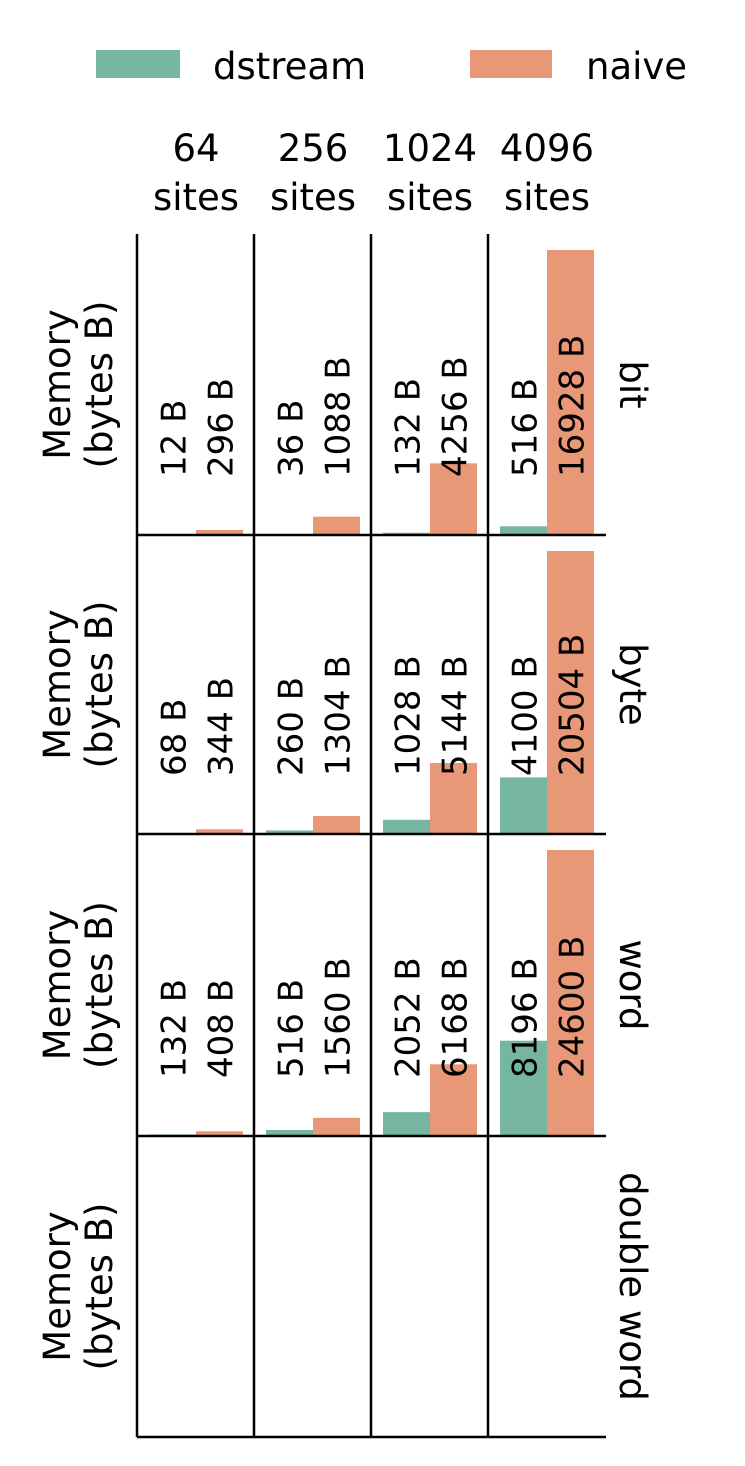 This screenshot has height=1466, width=745. Describe the element at coordinates (57, 684) in the screenshot. I see `y-axis-label-line1-row1: Memory` at that location.